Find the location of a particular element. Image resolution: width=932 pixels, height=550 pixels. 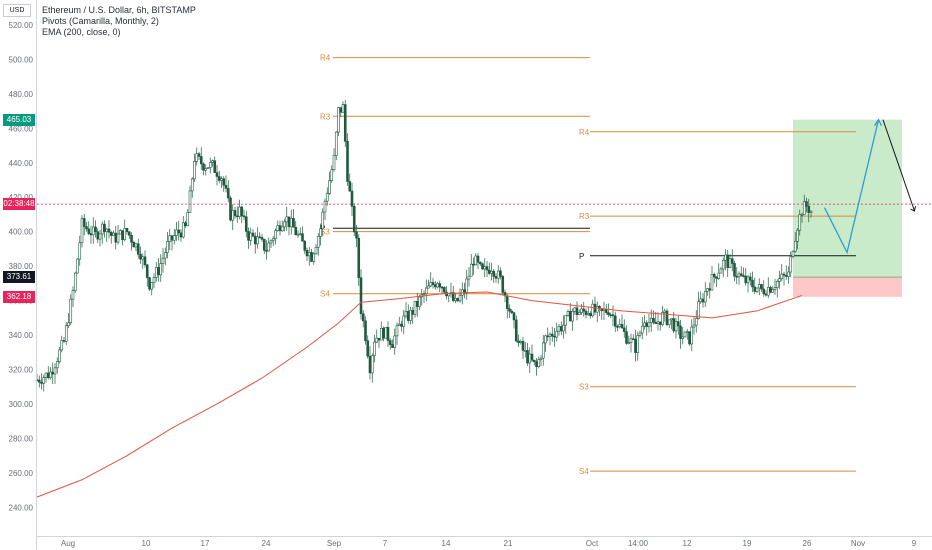

position-target-zone is located at coordinates (847, 198).